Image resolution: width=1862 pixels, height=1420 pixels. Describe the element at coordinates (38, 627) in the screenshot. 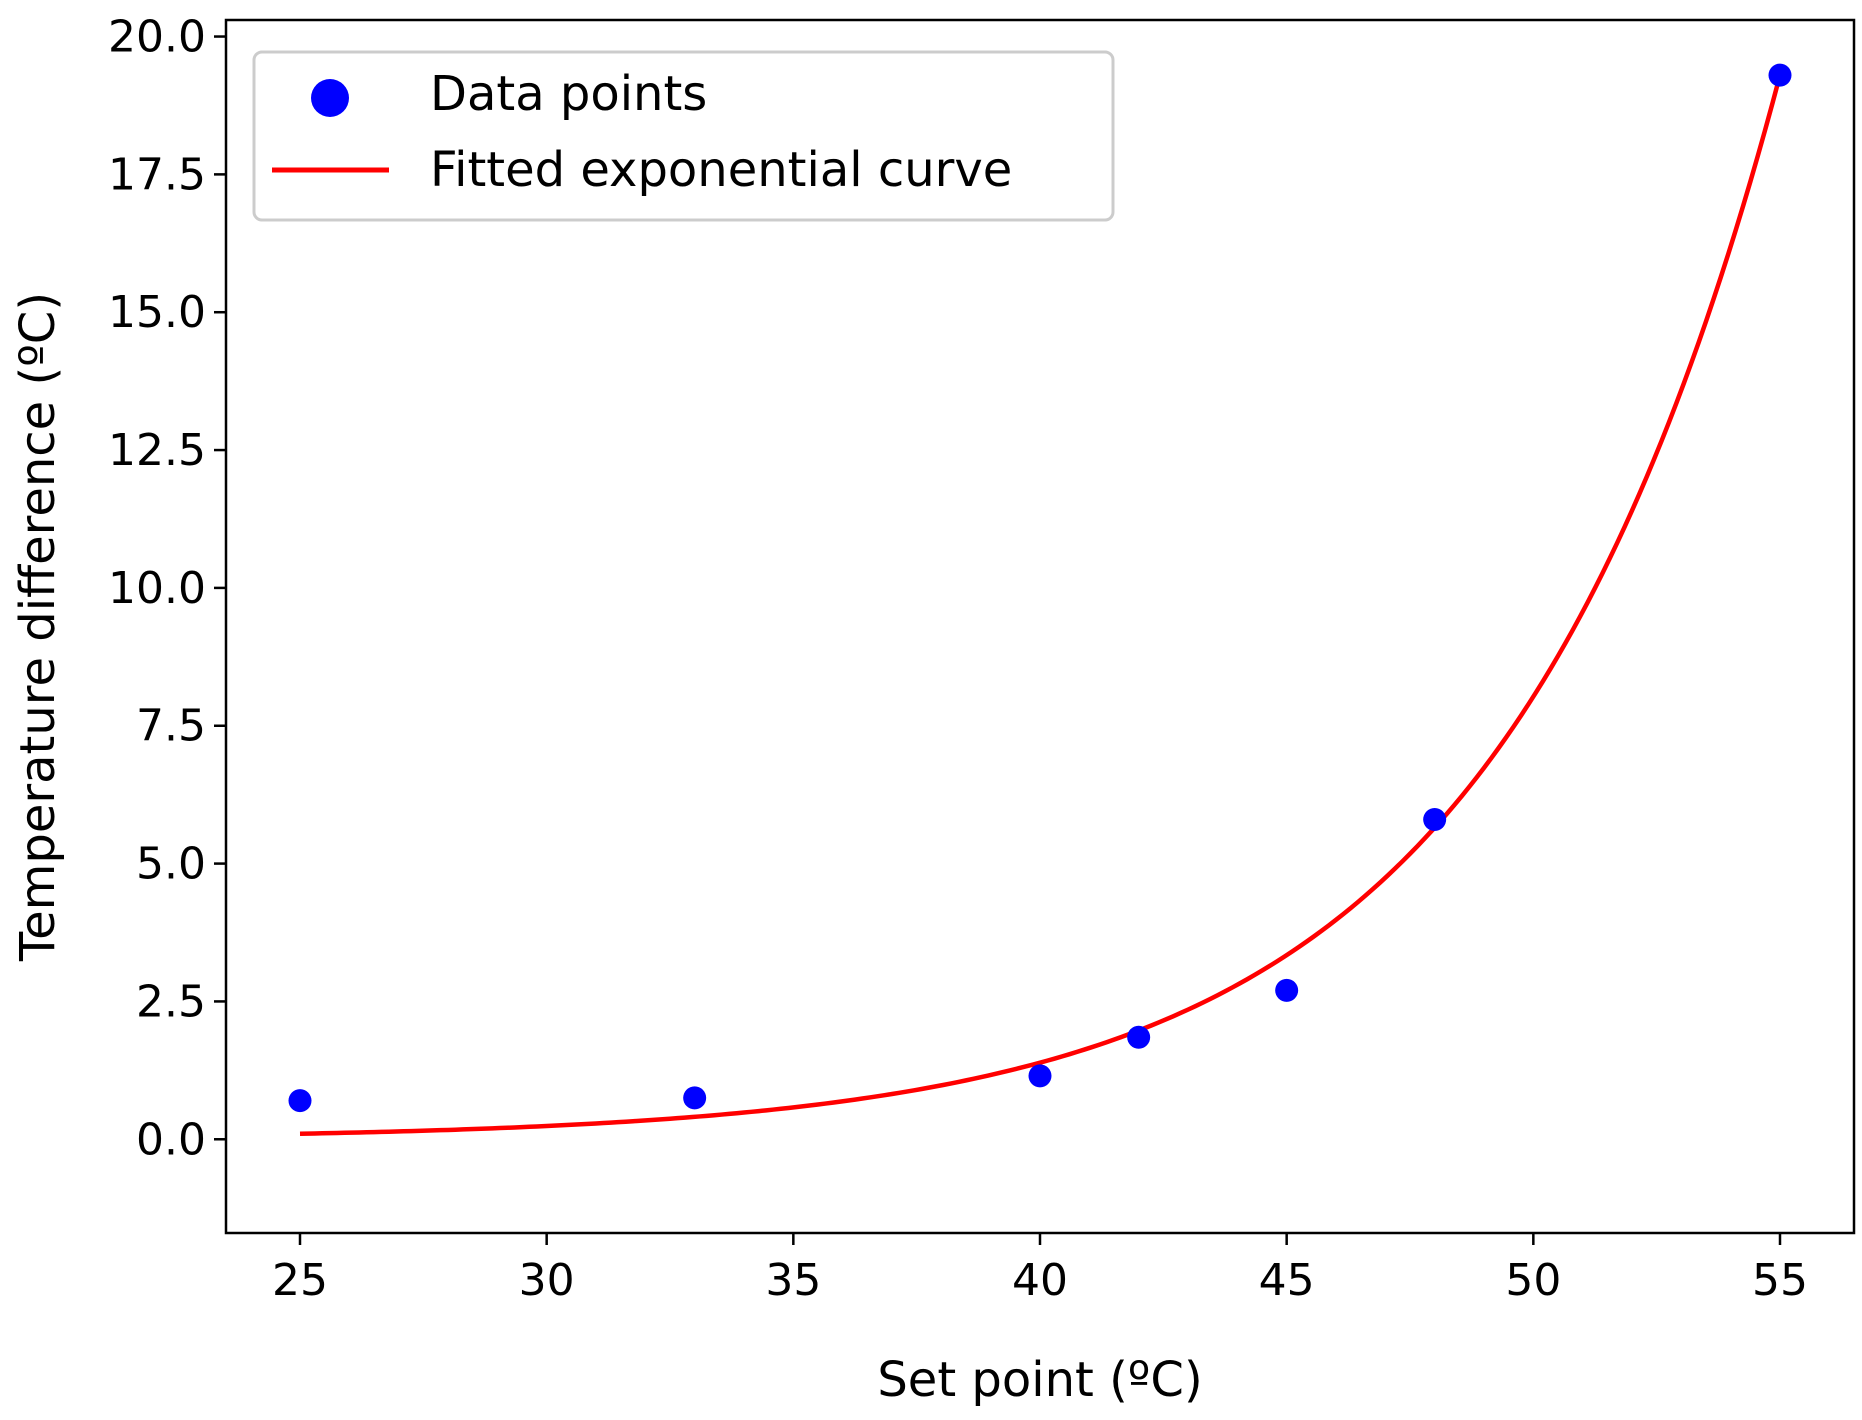

I see `y-axis-label: Temperature difference (ºC)` at that location.